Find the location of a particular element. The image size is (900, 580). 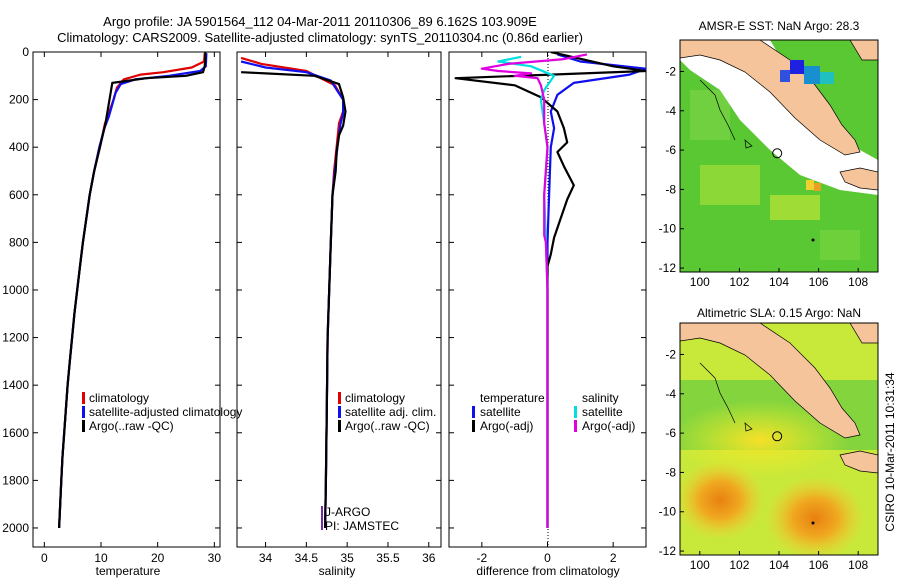

timestamp-stamp: CSIRO 10-Mar-2011 10:31:34 is located at coordinates (890, 452).